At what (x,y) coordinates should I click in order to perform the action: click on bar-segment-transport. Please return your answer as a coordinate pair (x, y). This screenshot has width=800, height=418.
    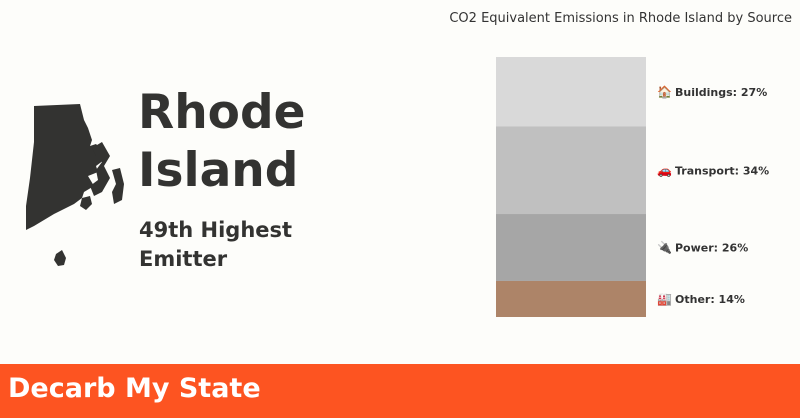
    Looking at the image, I should click on (571, 170).